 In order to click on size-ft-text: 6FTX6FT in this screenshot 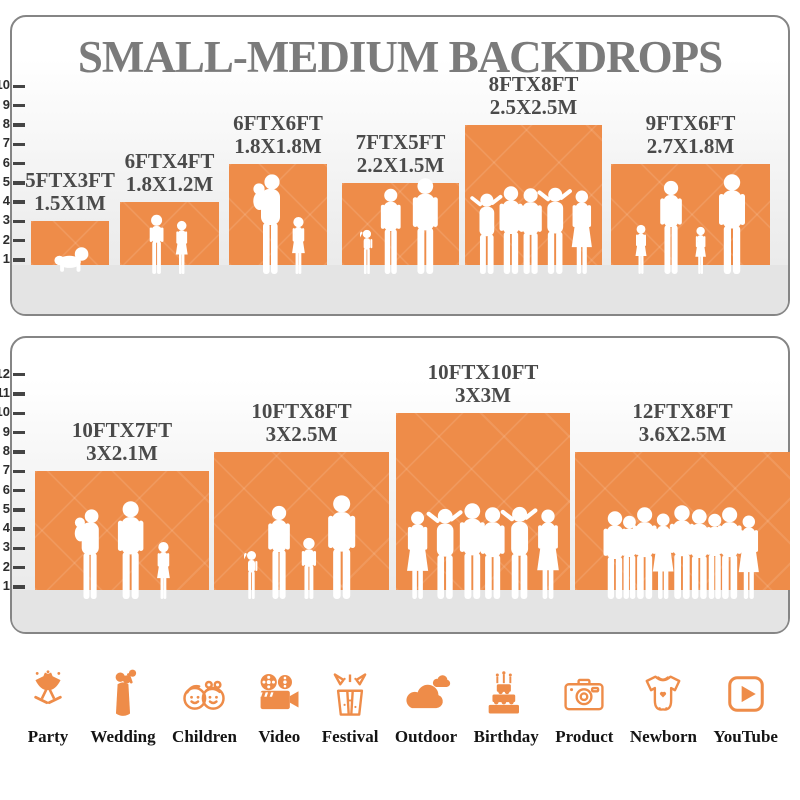, I will do `click(278, 122)`.